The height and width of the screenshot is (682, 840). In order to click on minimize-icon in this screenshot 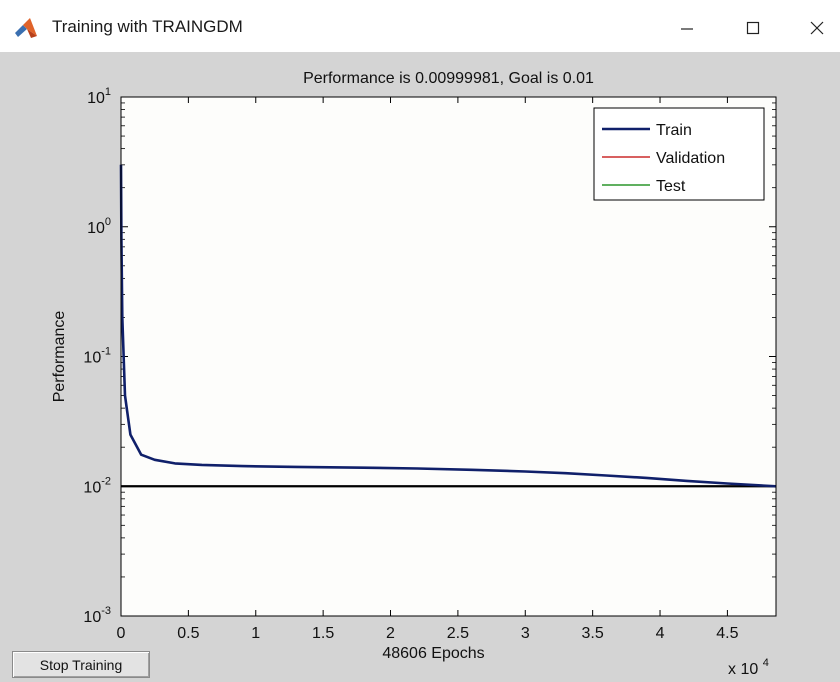, I will do `click(687, 29)`.